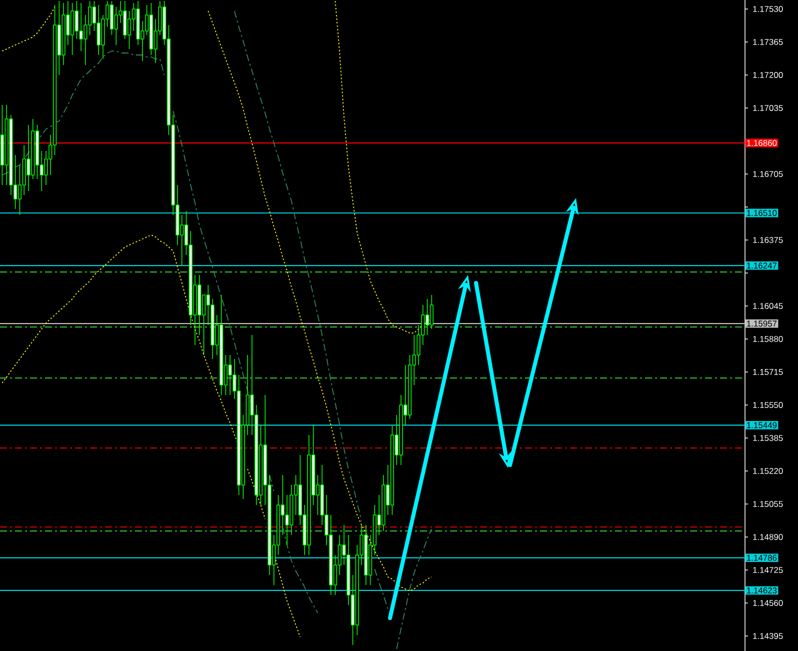 Image resolution: width=798 pixels, height=651 pixels. I want to click on y-tick-label: 1.15220, so click(768, 471).